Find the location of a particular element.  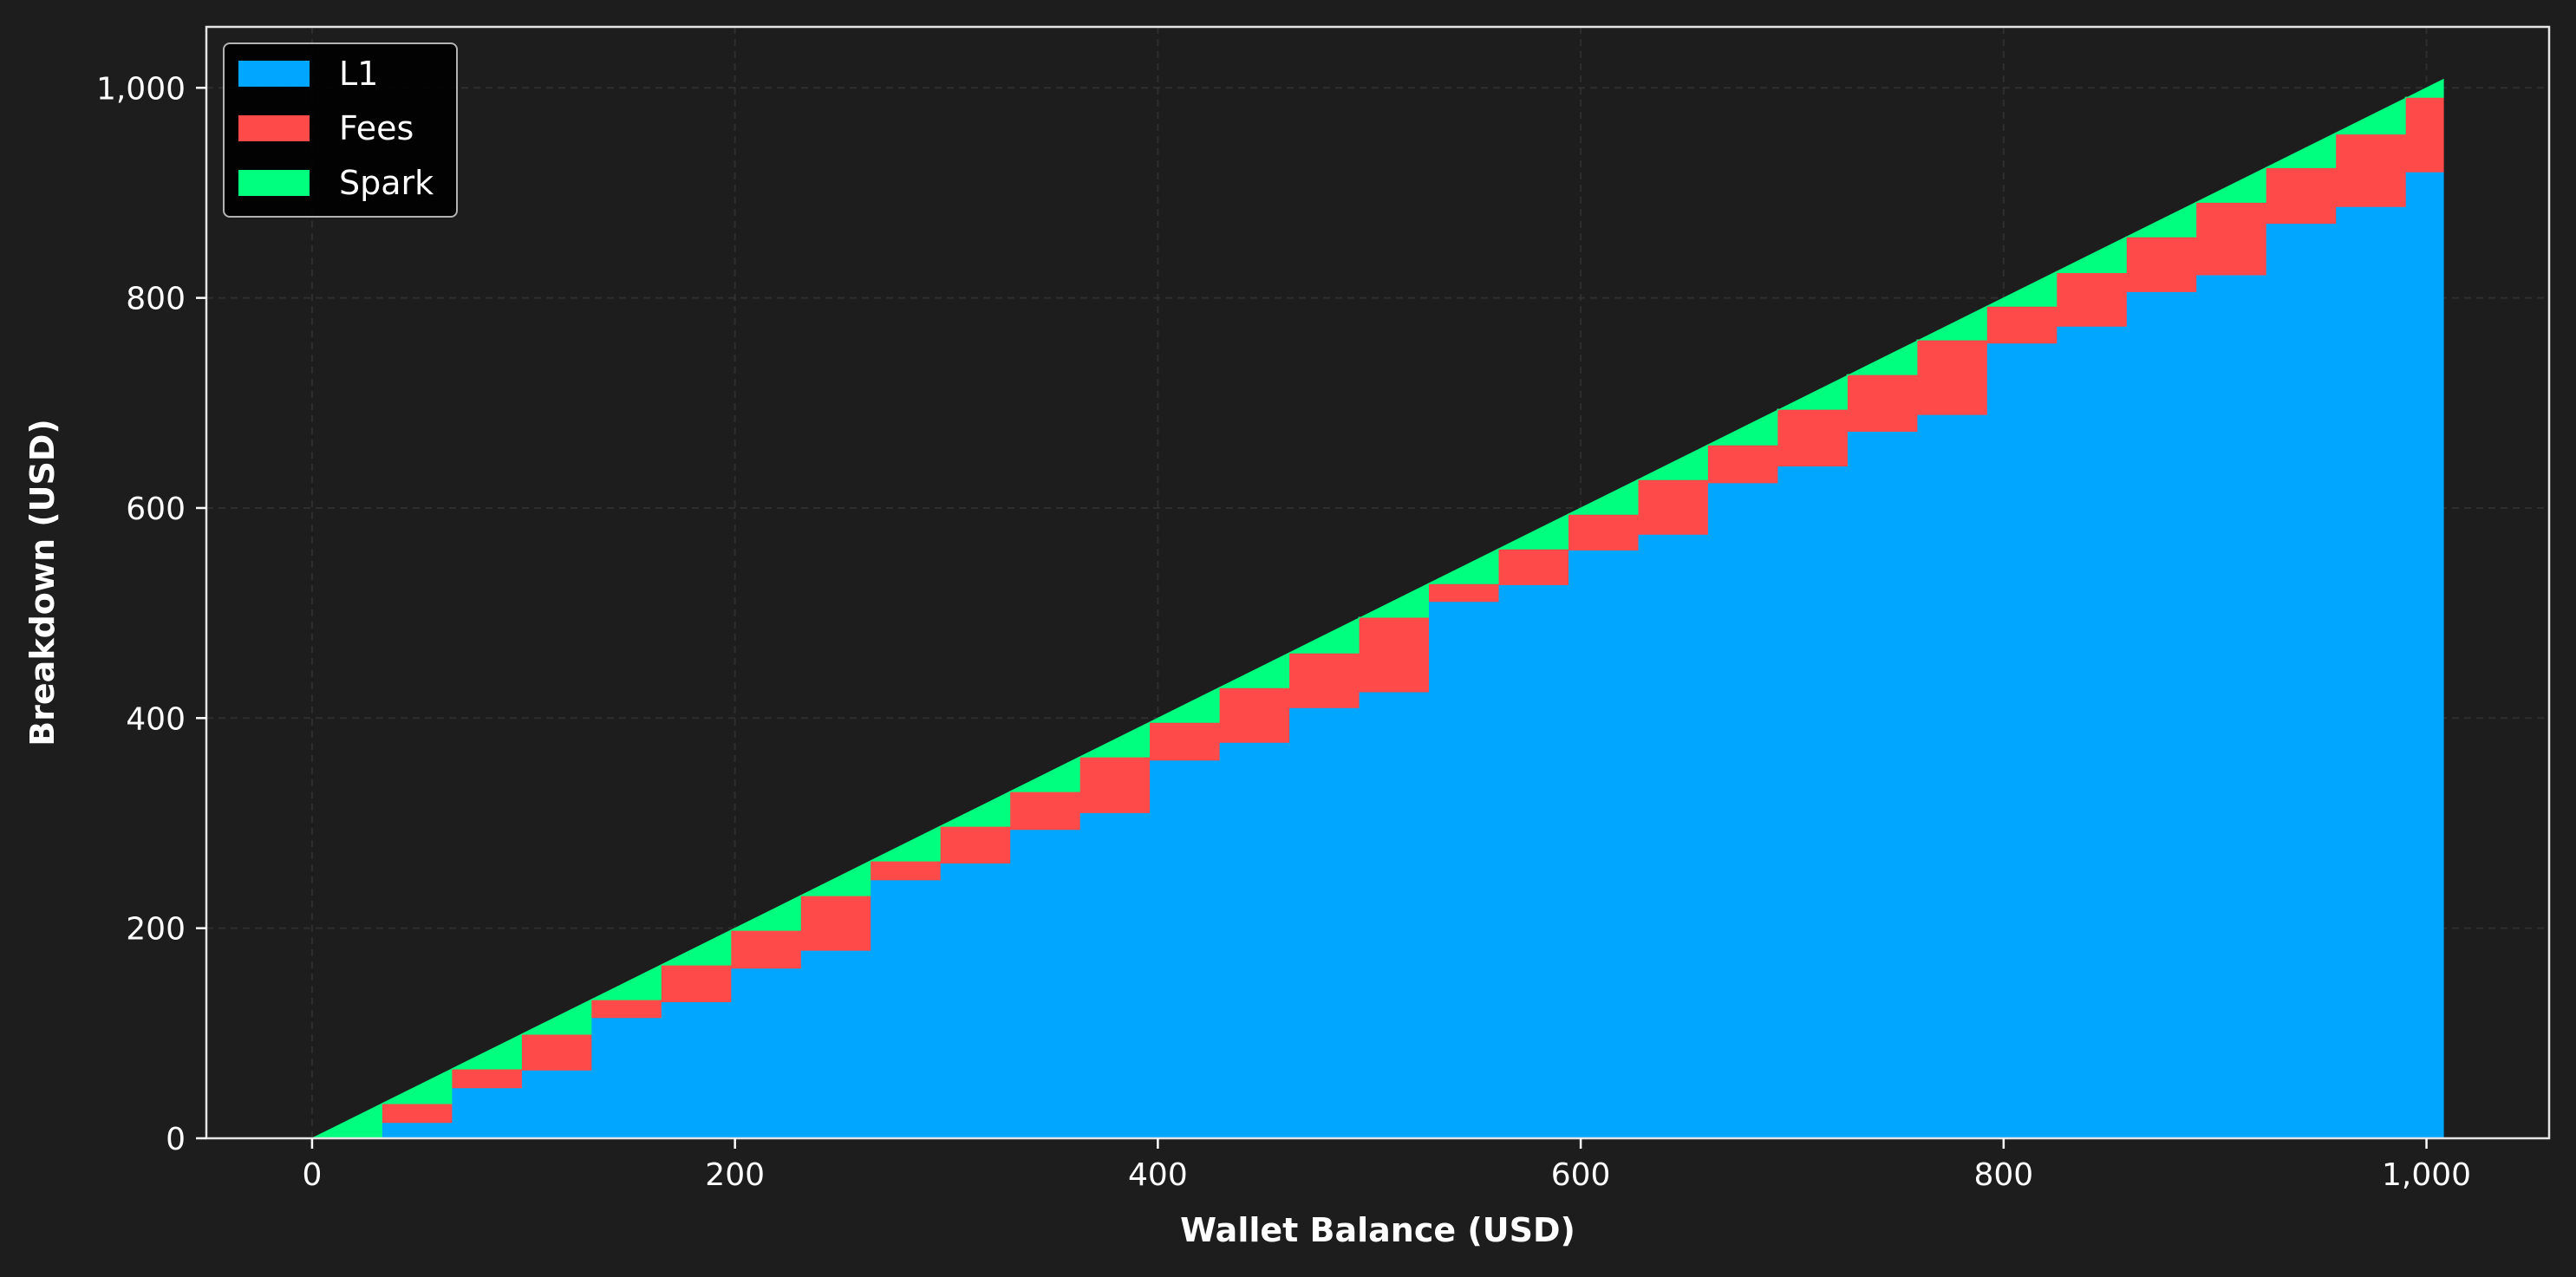

y-axis-title: Breakdown (USD) is located at coordinates (42, 583).